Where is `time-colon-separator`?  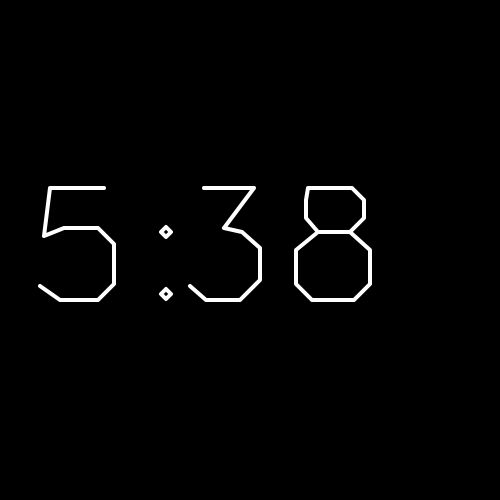 time-colon-separator is located at coordinates (166, 263).